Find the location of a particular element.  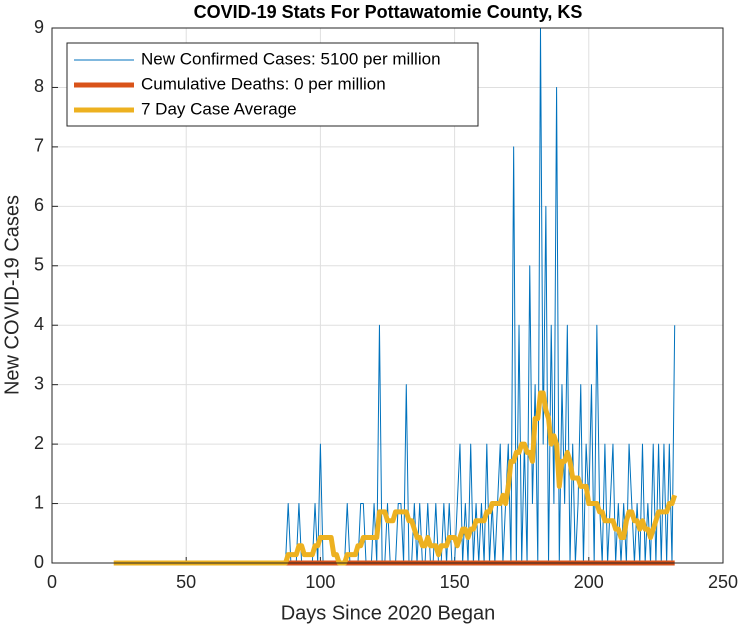

y-axis-label: New COVID-19 Cases is located at coordinates (12, 295).